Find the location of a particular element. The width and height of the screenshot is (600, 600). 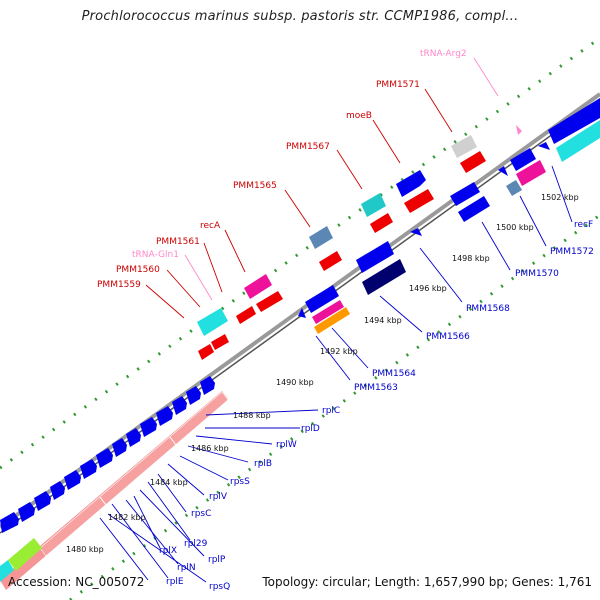

orange-feature is located at coordinates (332, 320).